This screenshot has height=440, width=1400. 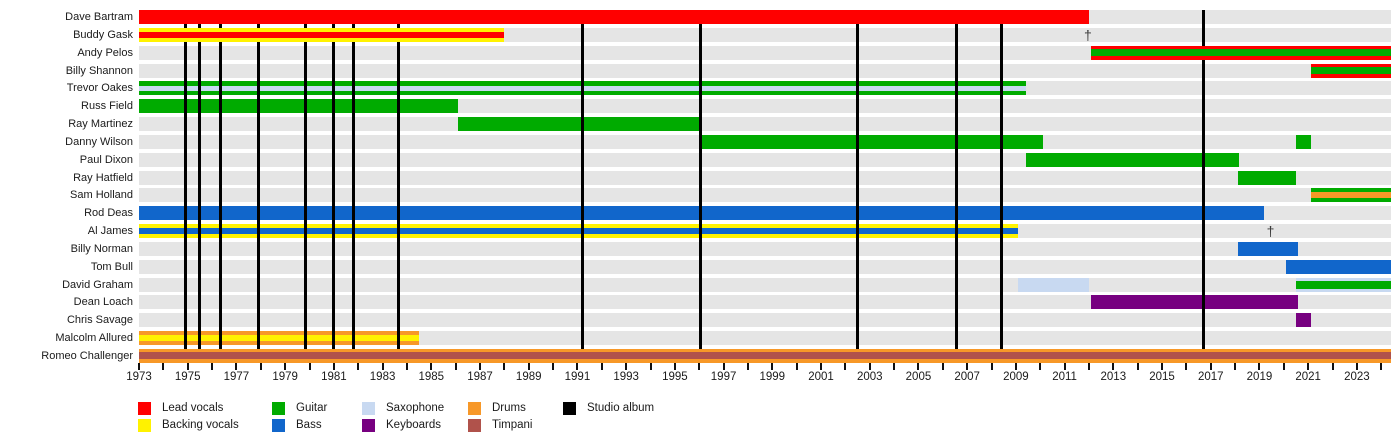 I want to click on legend-label: Saxophone, so click(x=415, y=408).